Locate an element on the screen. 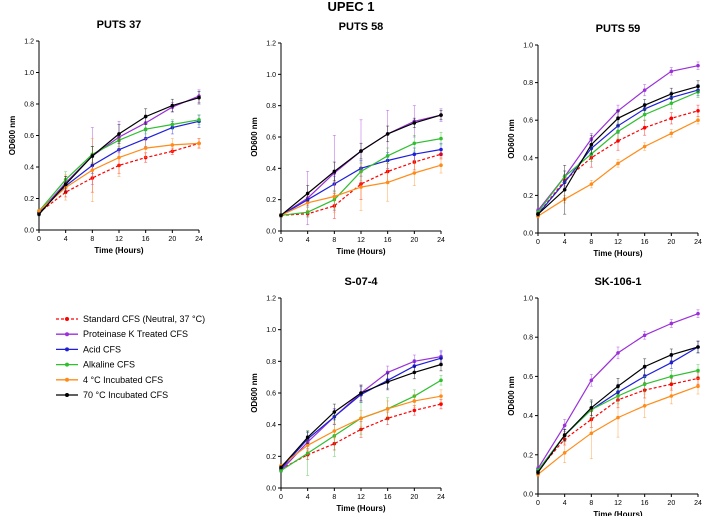 Image resolution: width=702 pixels, height=516 pixels. x-tick-label: 8 is located at coordinates (591, 242).